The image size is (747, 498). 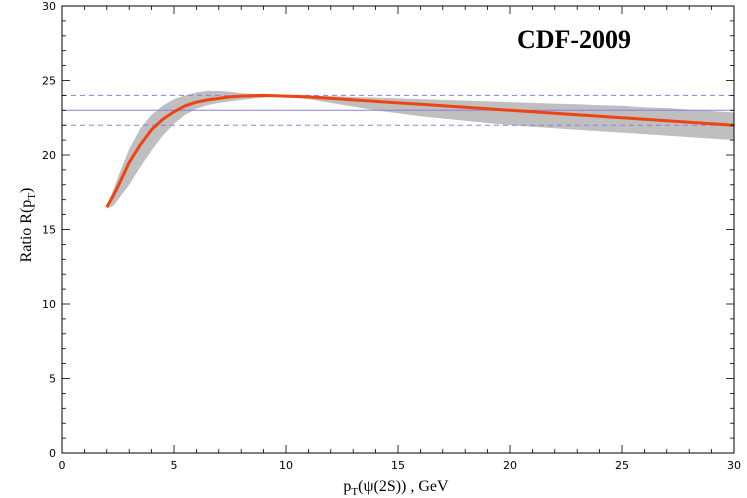 I want to click on x-tick-label: 20, so click(x=510, y=465).